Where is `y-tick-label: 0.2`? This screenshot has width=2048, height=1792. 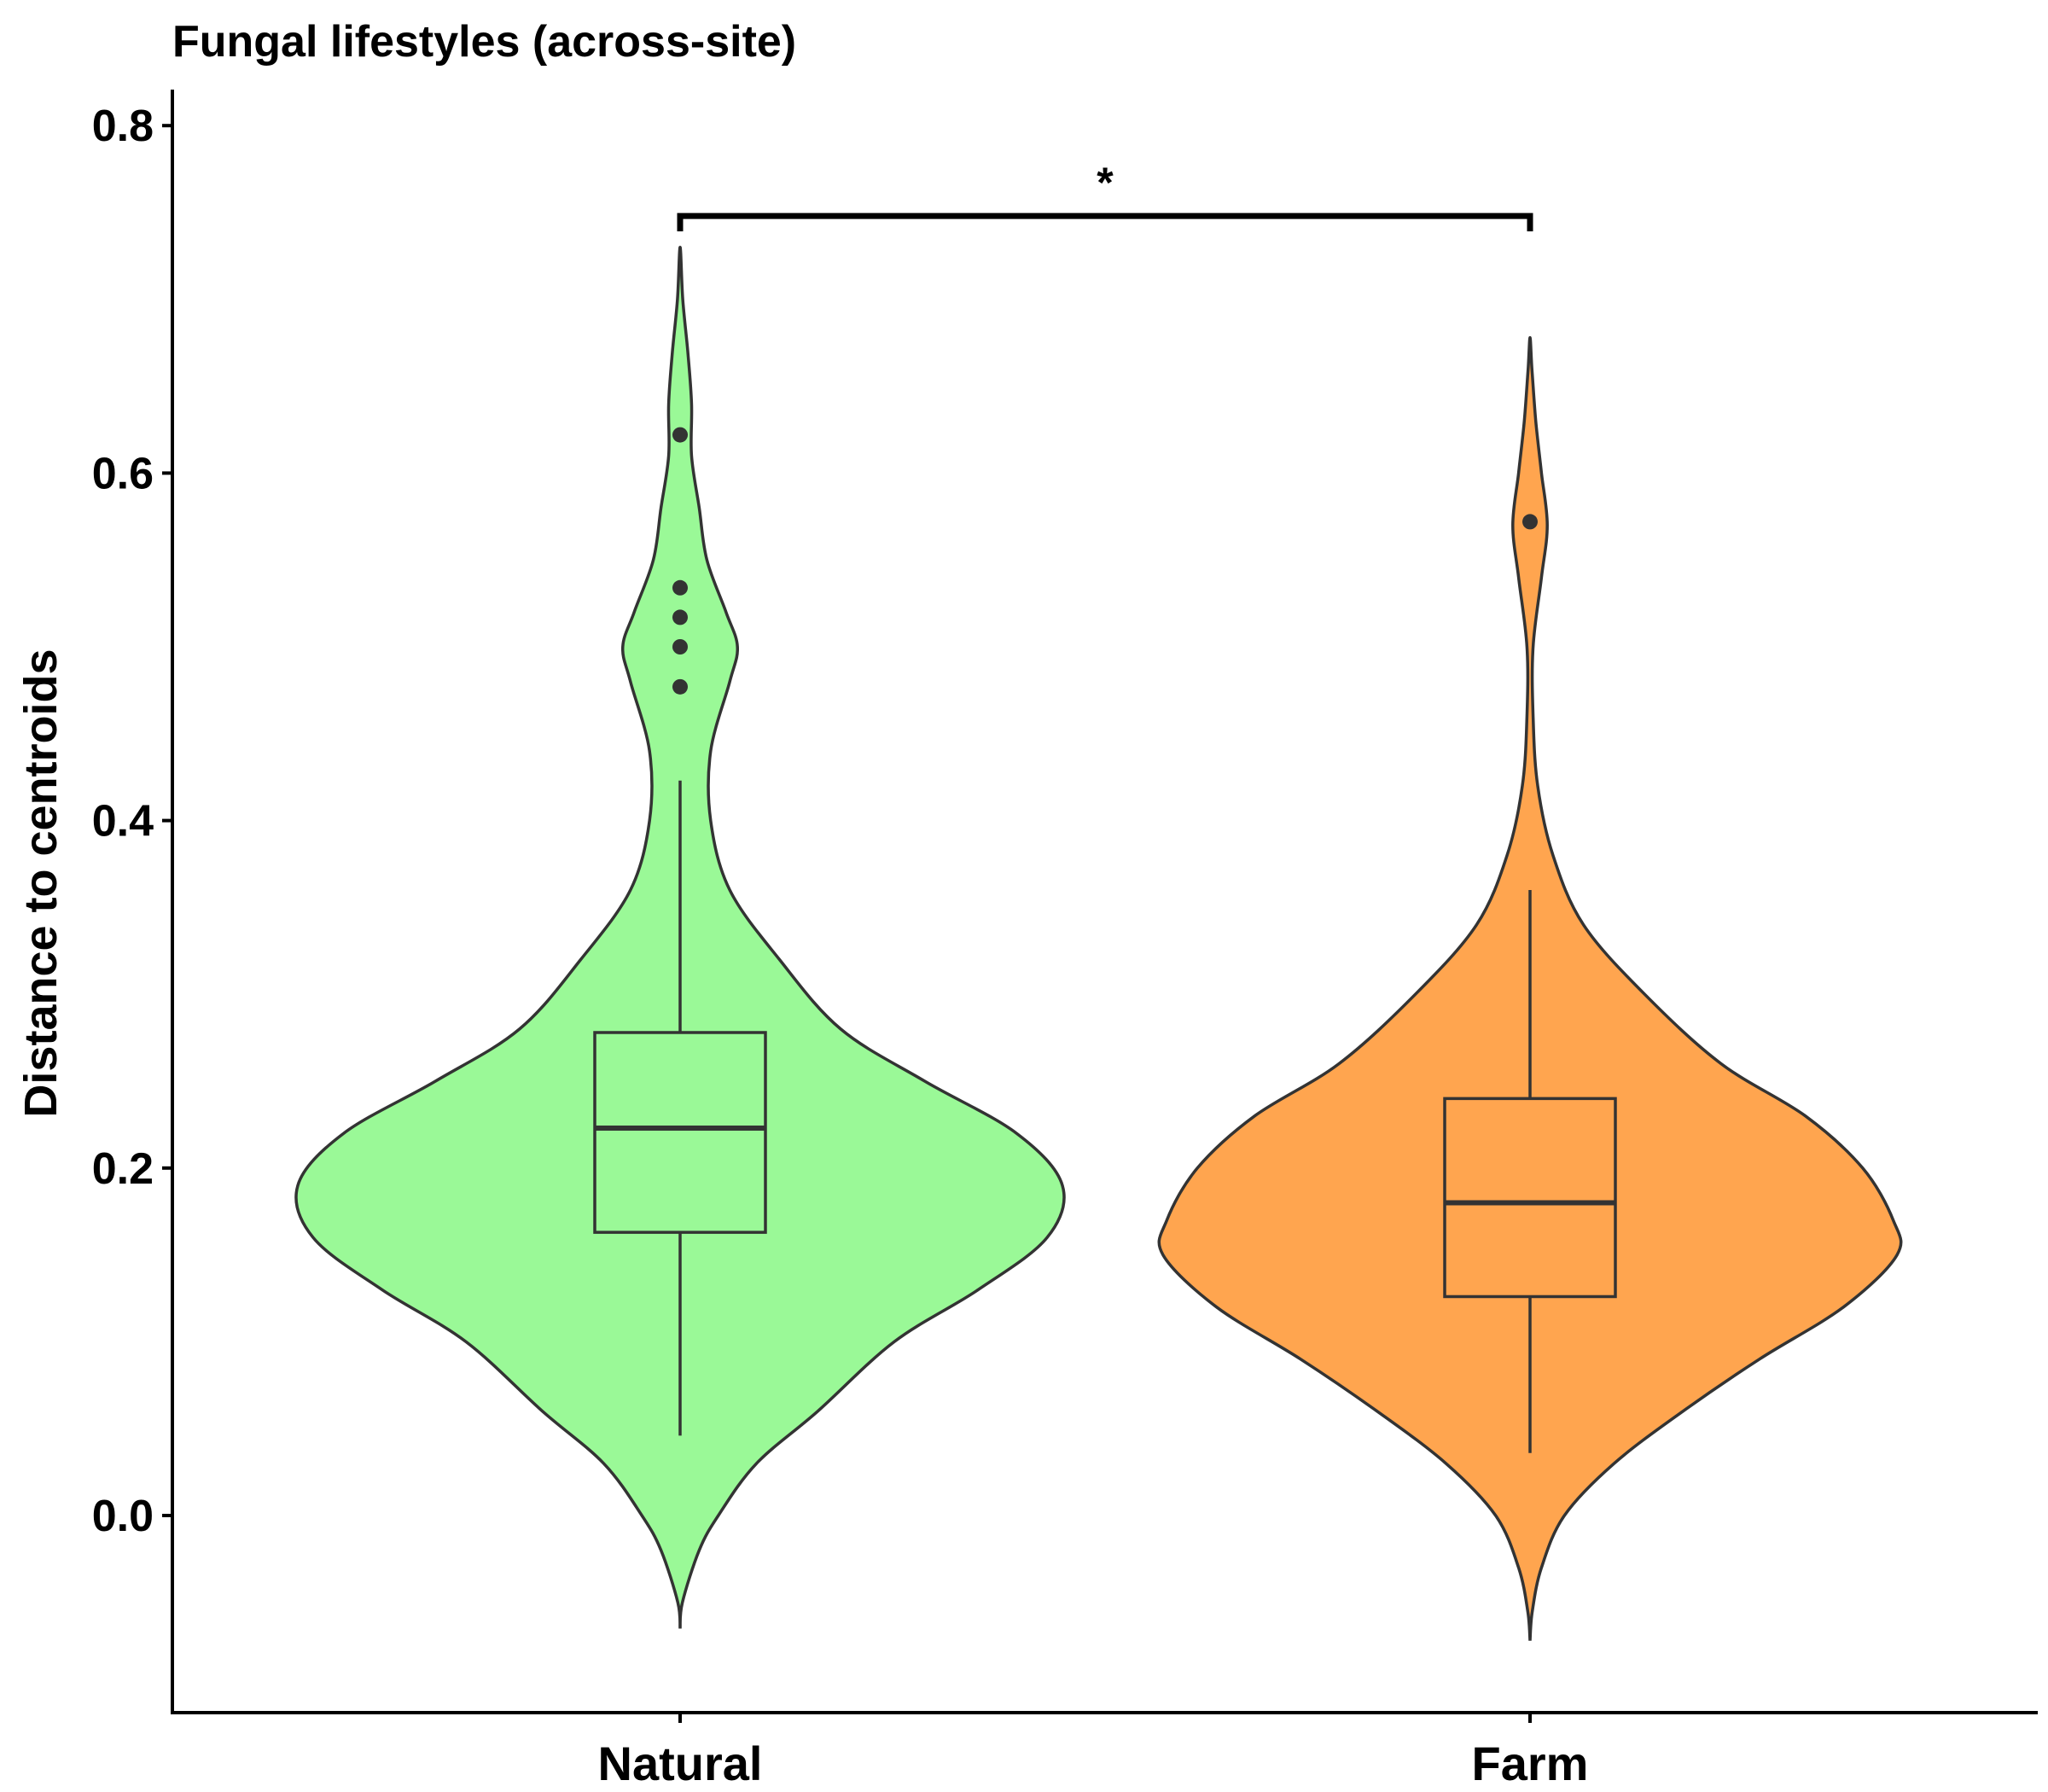 y-tick-label: 0.2 is located at coordinates (123, 1169).